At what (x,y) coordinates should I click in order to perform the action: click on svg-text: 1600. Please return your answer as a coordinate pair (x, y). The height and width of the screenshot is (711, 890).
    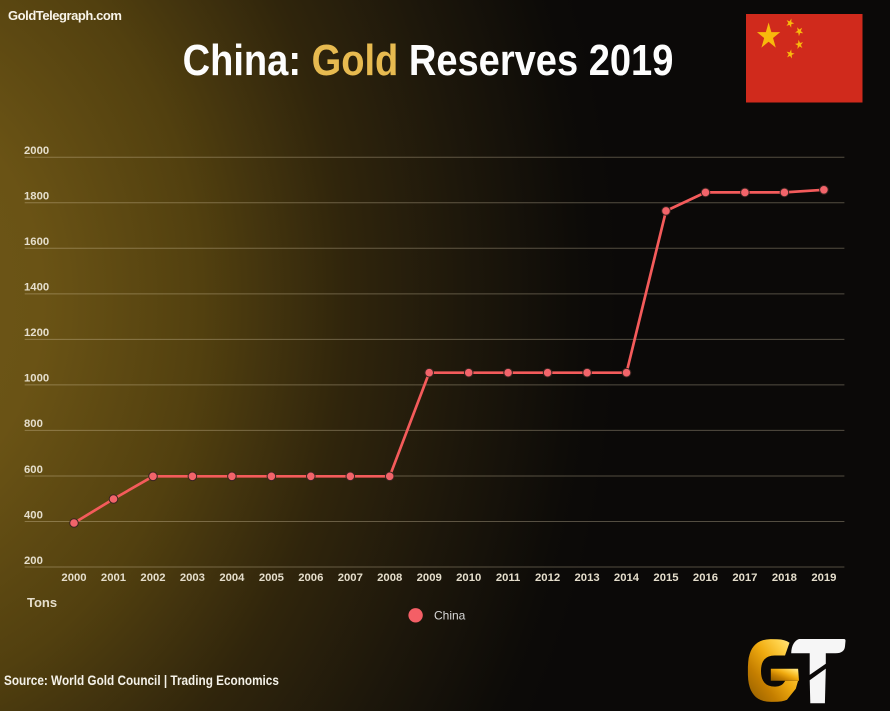
    Looking at the image, I should click on (36, 242).